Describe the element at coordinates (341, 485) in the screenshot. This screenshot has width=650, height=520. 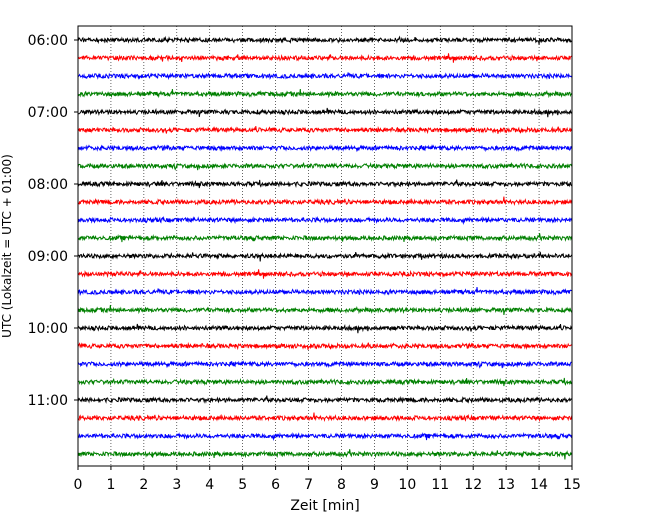
I see `x-tick-label: 8` at that location.